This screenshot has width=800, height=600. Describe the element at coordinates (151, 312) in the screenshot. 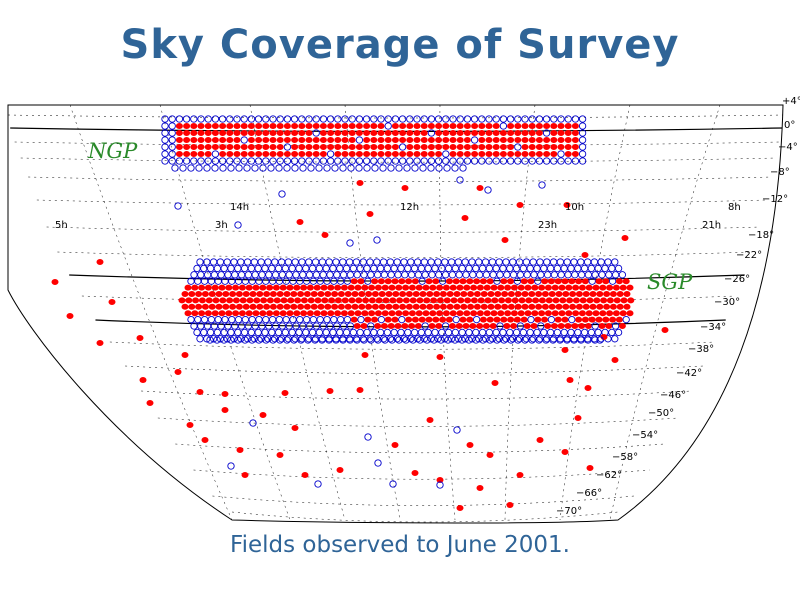

I see `ra-line` at that location.